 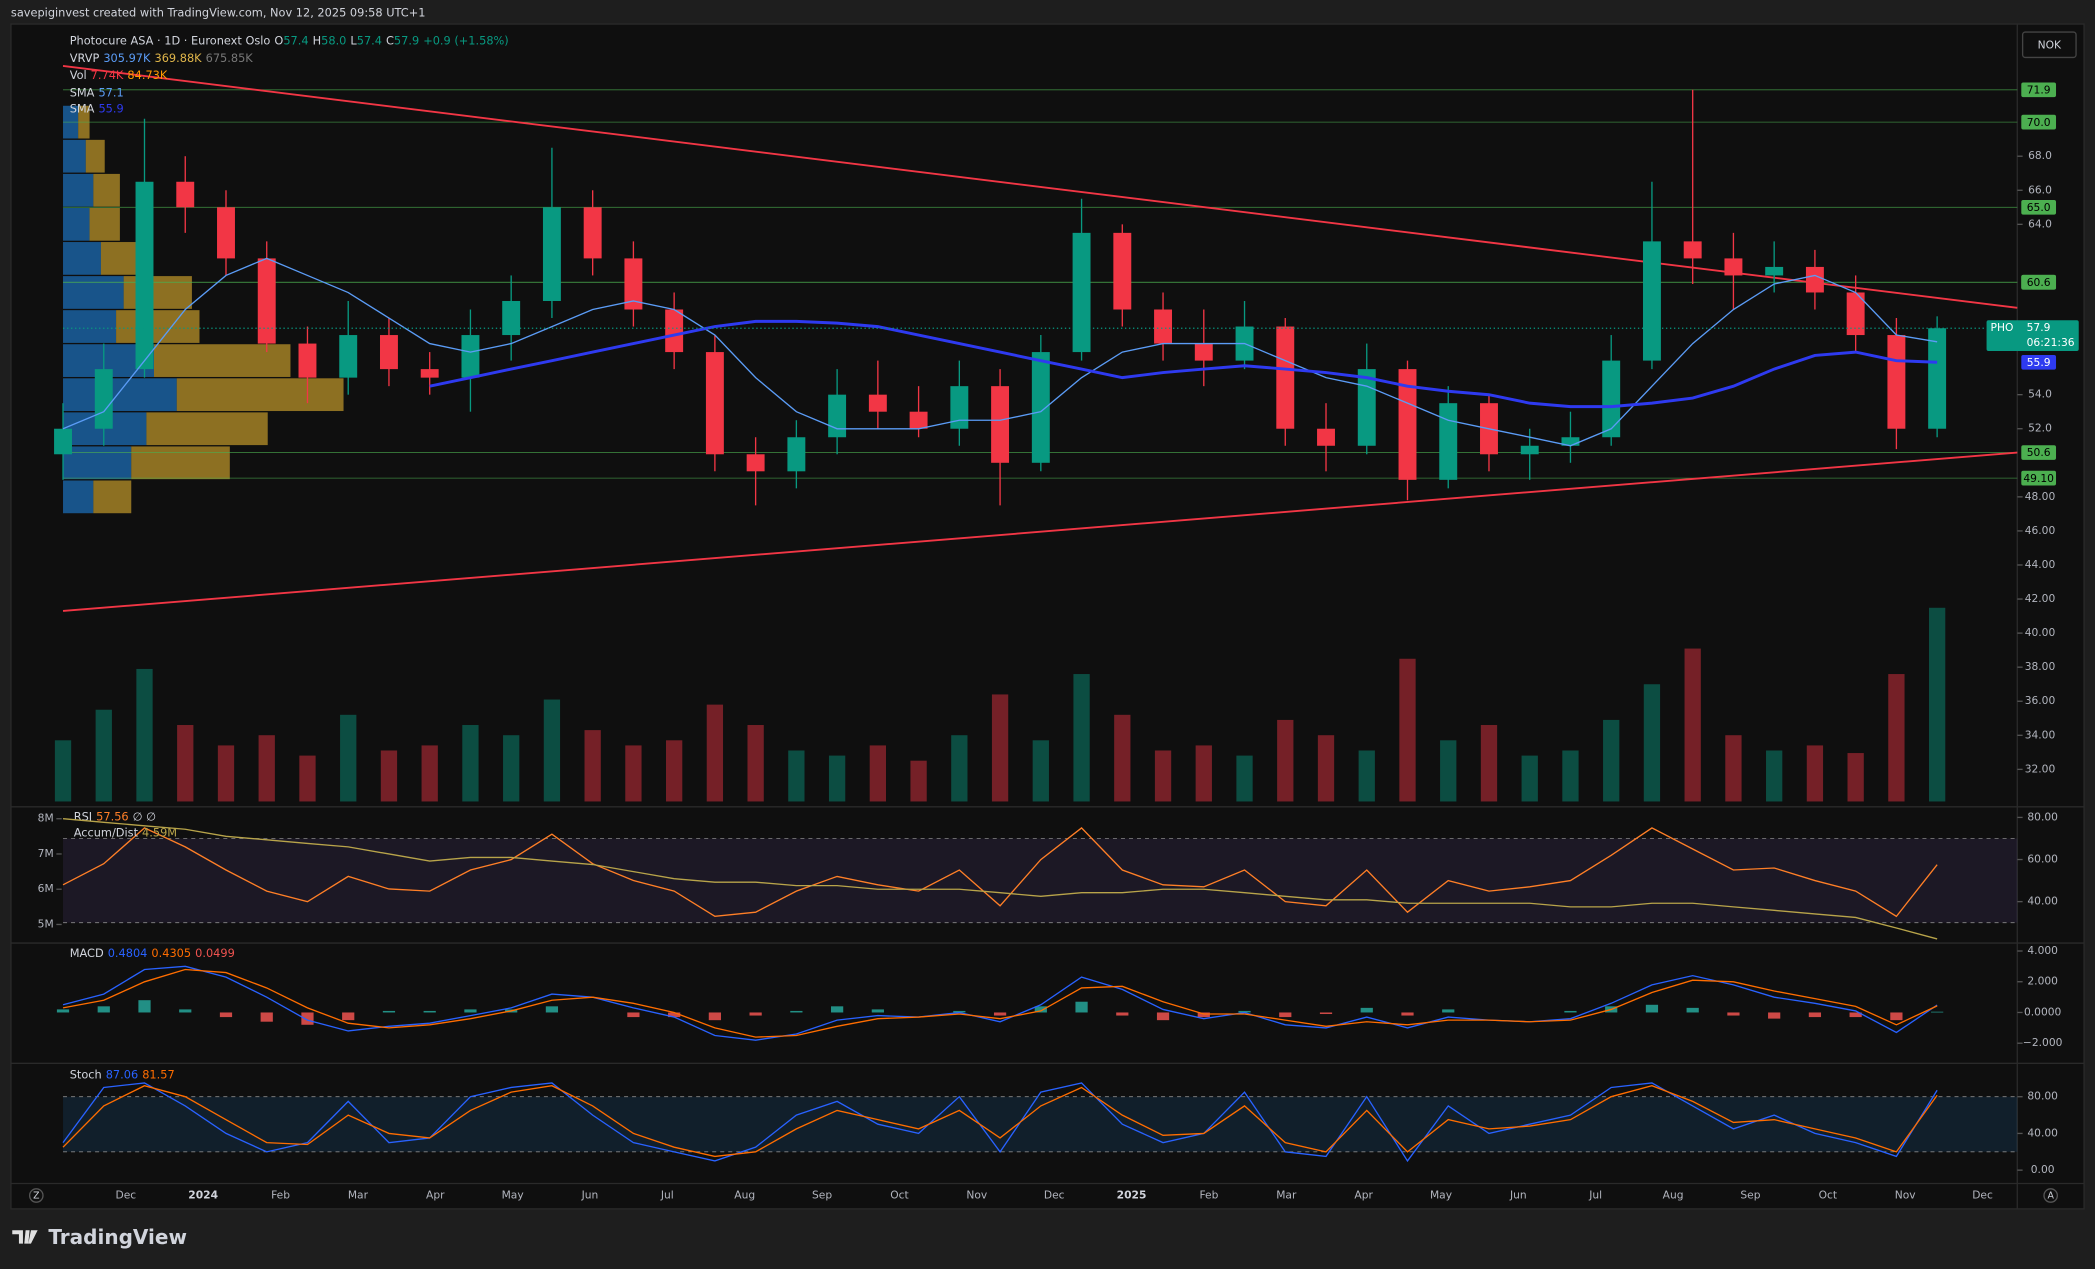 What do you see at coordinates (2040, 768) in the screenshot?
I see `y-tick-label: 32.00` at bounding box center [2040, 768].